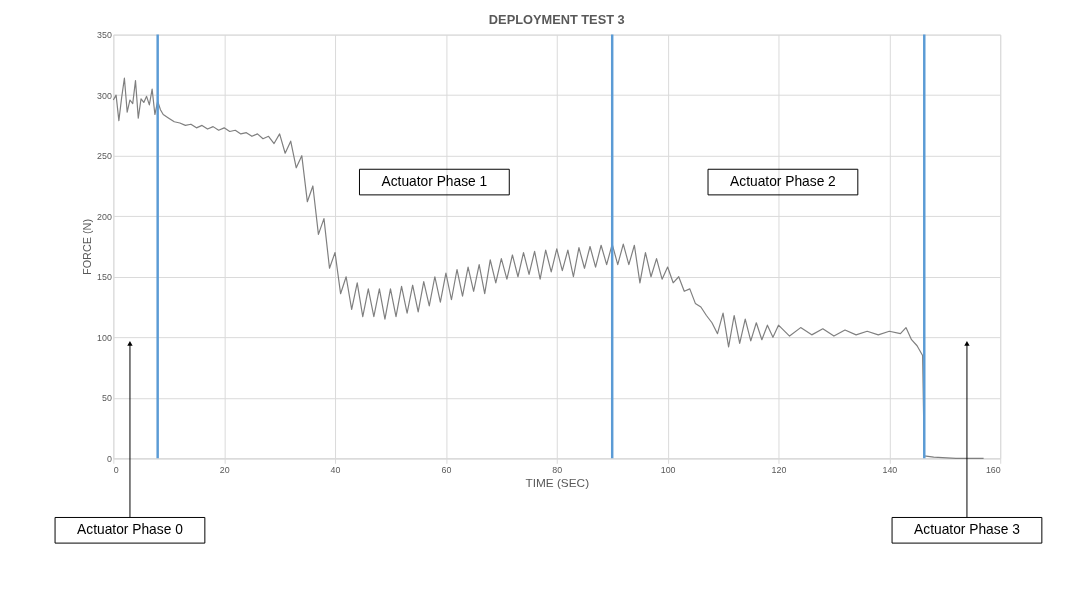 The image size is (1082, 616). I want to click on x-tick-label: 60, so click(446, 469).